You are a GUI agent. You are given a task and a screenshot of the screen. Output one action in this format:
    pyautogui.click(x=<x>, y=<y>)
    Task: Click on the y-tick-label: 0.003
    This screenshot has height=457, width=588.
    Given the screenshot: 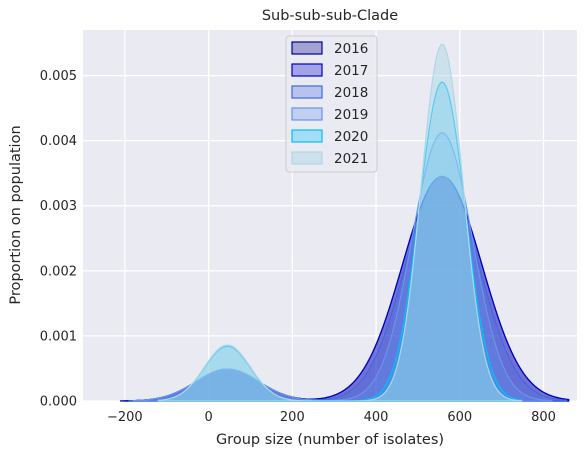 What is the action you would take?
    pyautogui.click(x=58, y=206)
    